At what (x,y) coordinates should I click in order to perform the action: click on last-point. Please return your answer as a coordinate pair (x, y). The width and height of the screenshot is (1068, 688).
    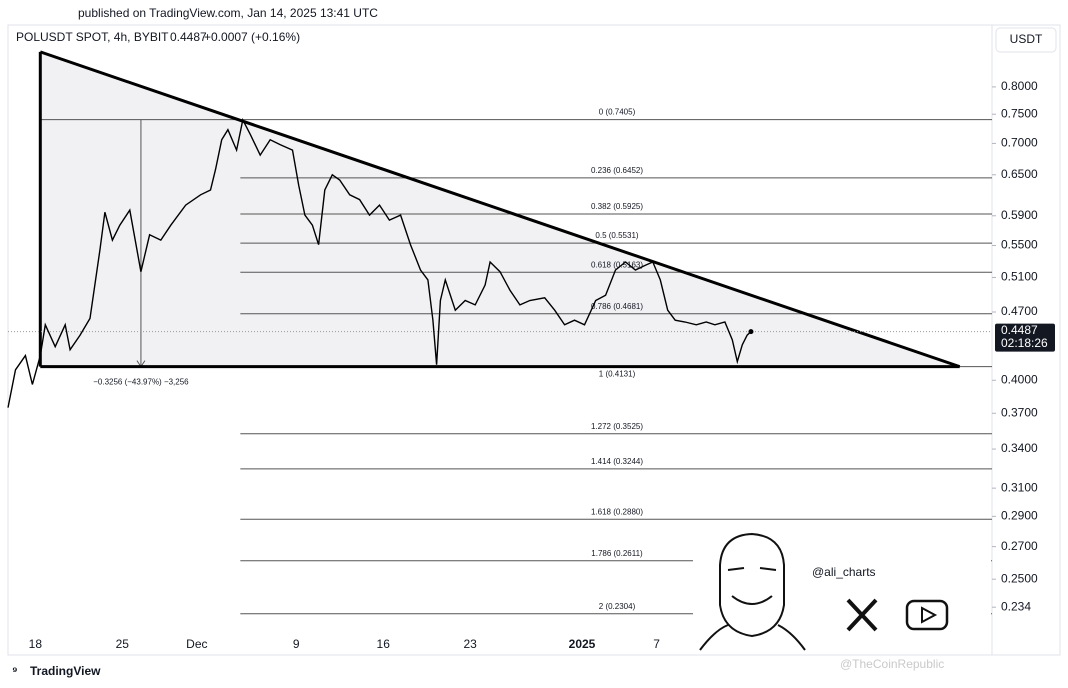
    Looking at the image, I should click on (751, 332).